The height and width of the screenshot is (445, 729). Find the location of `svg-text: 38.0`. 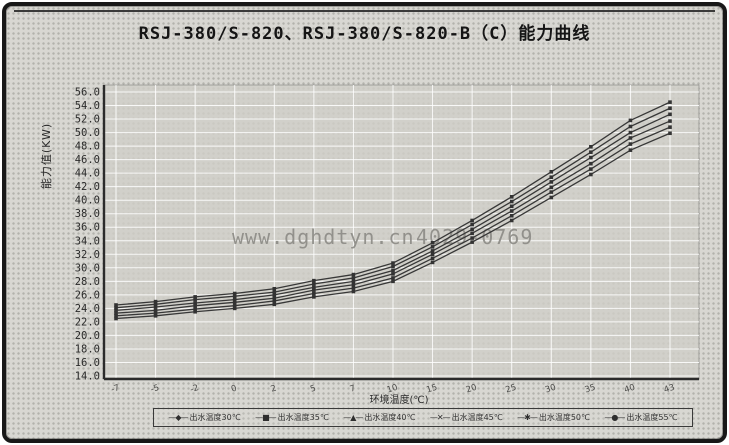

svg-text: 38.0 is located at coordinates (87, 214).